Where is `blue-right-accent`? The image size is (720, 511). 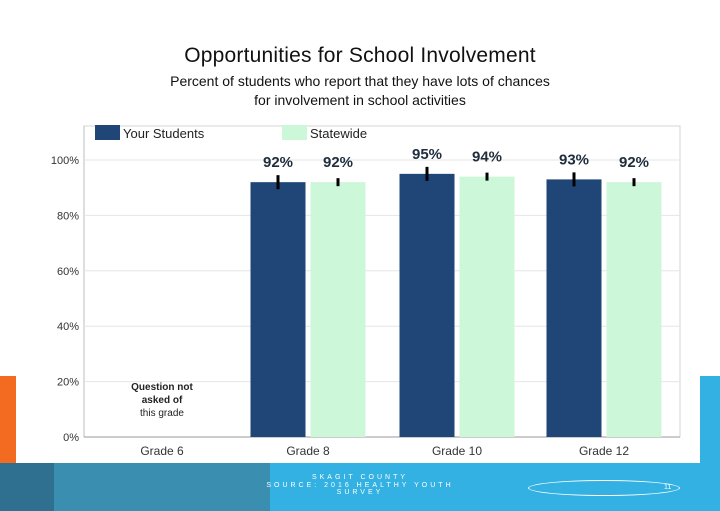
blue-right-accent is located at coordinates (710, 421).